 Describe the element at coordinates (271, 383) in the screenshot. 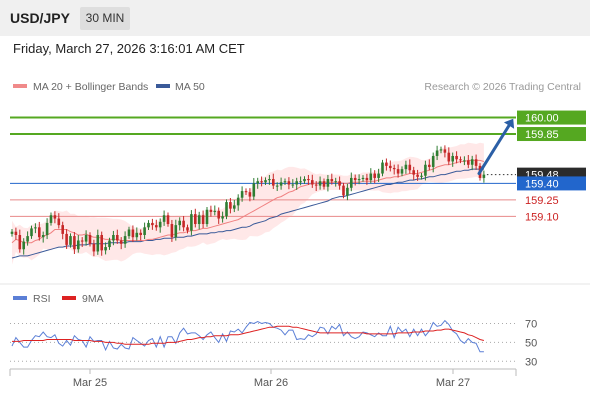

I see `x-tick-label: Mar 26` at that location.